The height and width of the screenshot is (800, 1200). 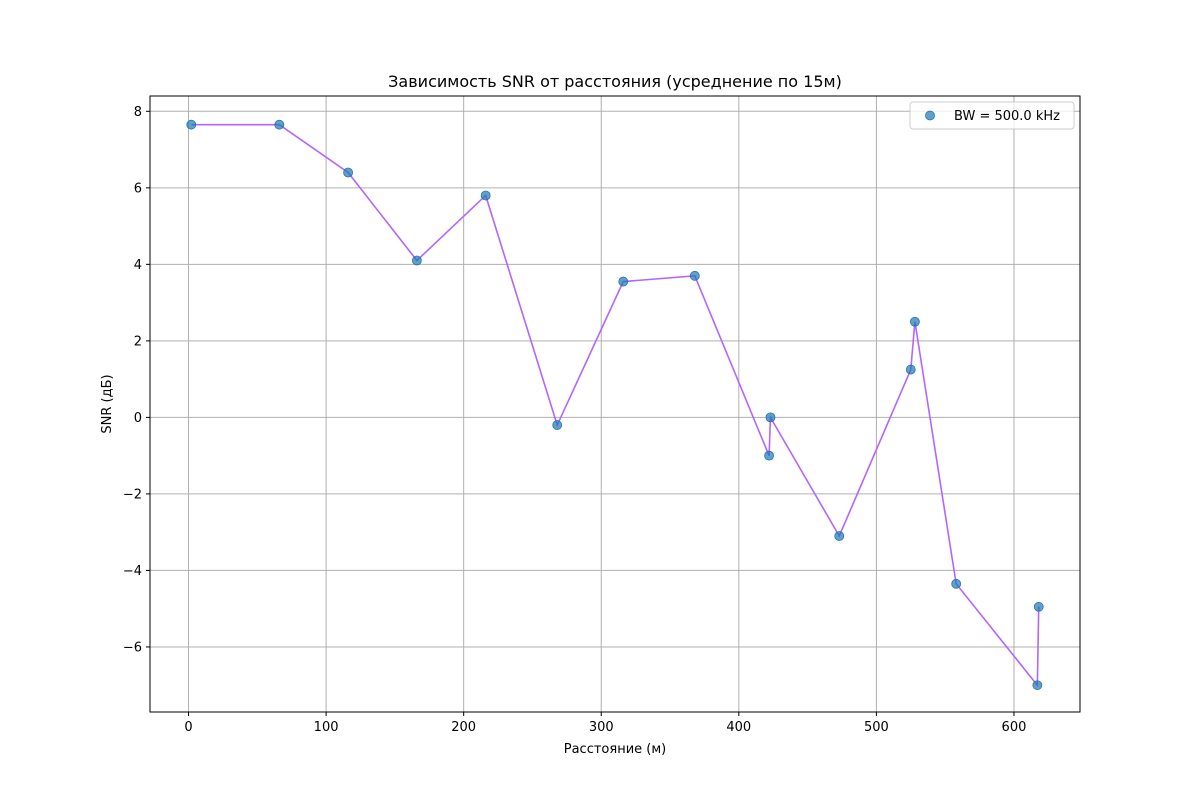 I want to click on x-tick-label: 200, so click(x=463, y=727).